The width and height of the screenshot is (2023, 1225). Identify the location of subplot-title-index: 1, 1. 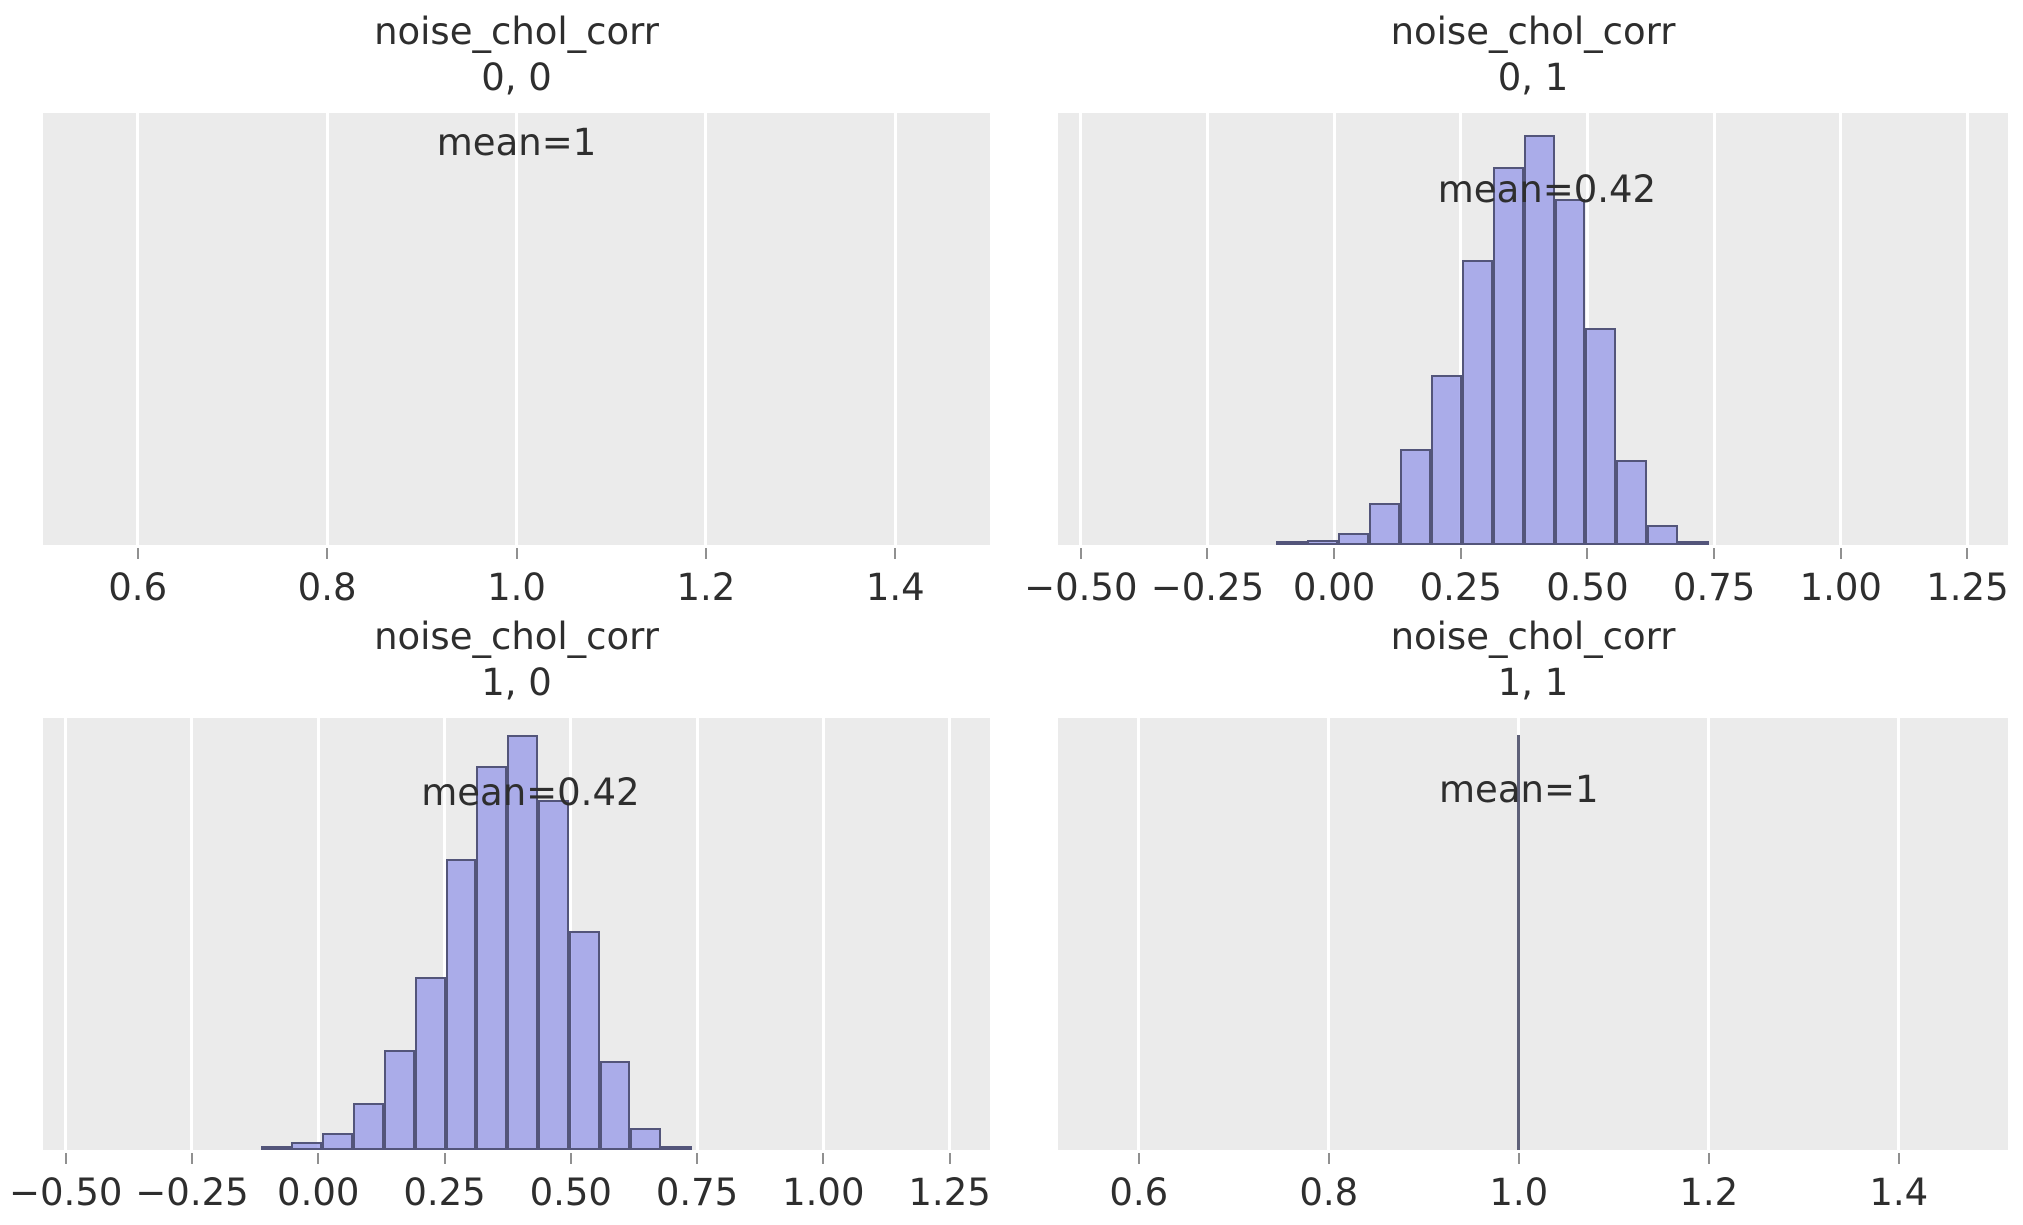
(1533, 682).